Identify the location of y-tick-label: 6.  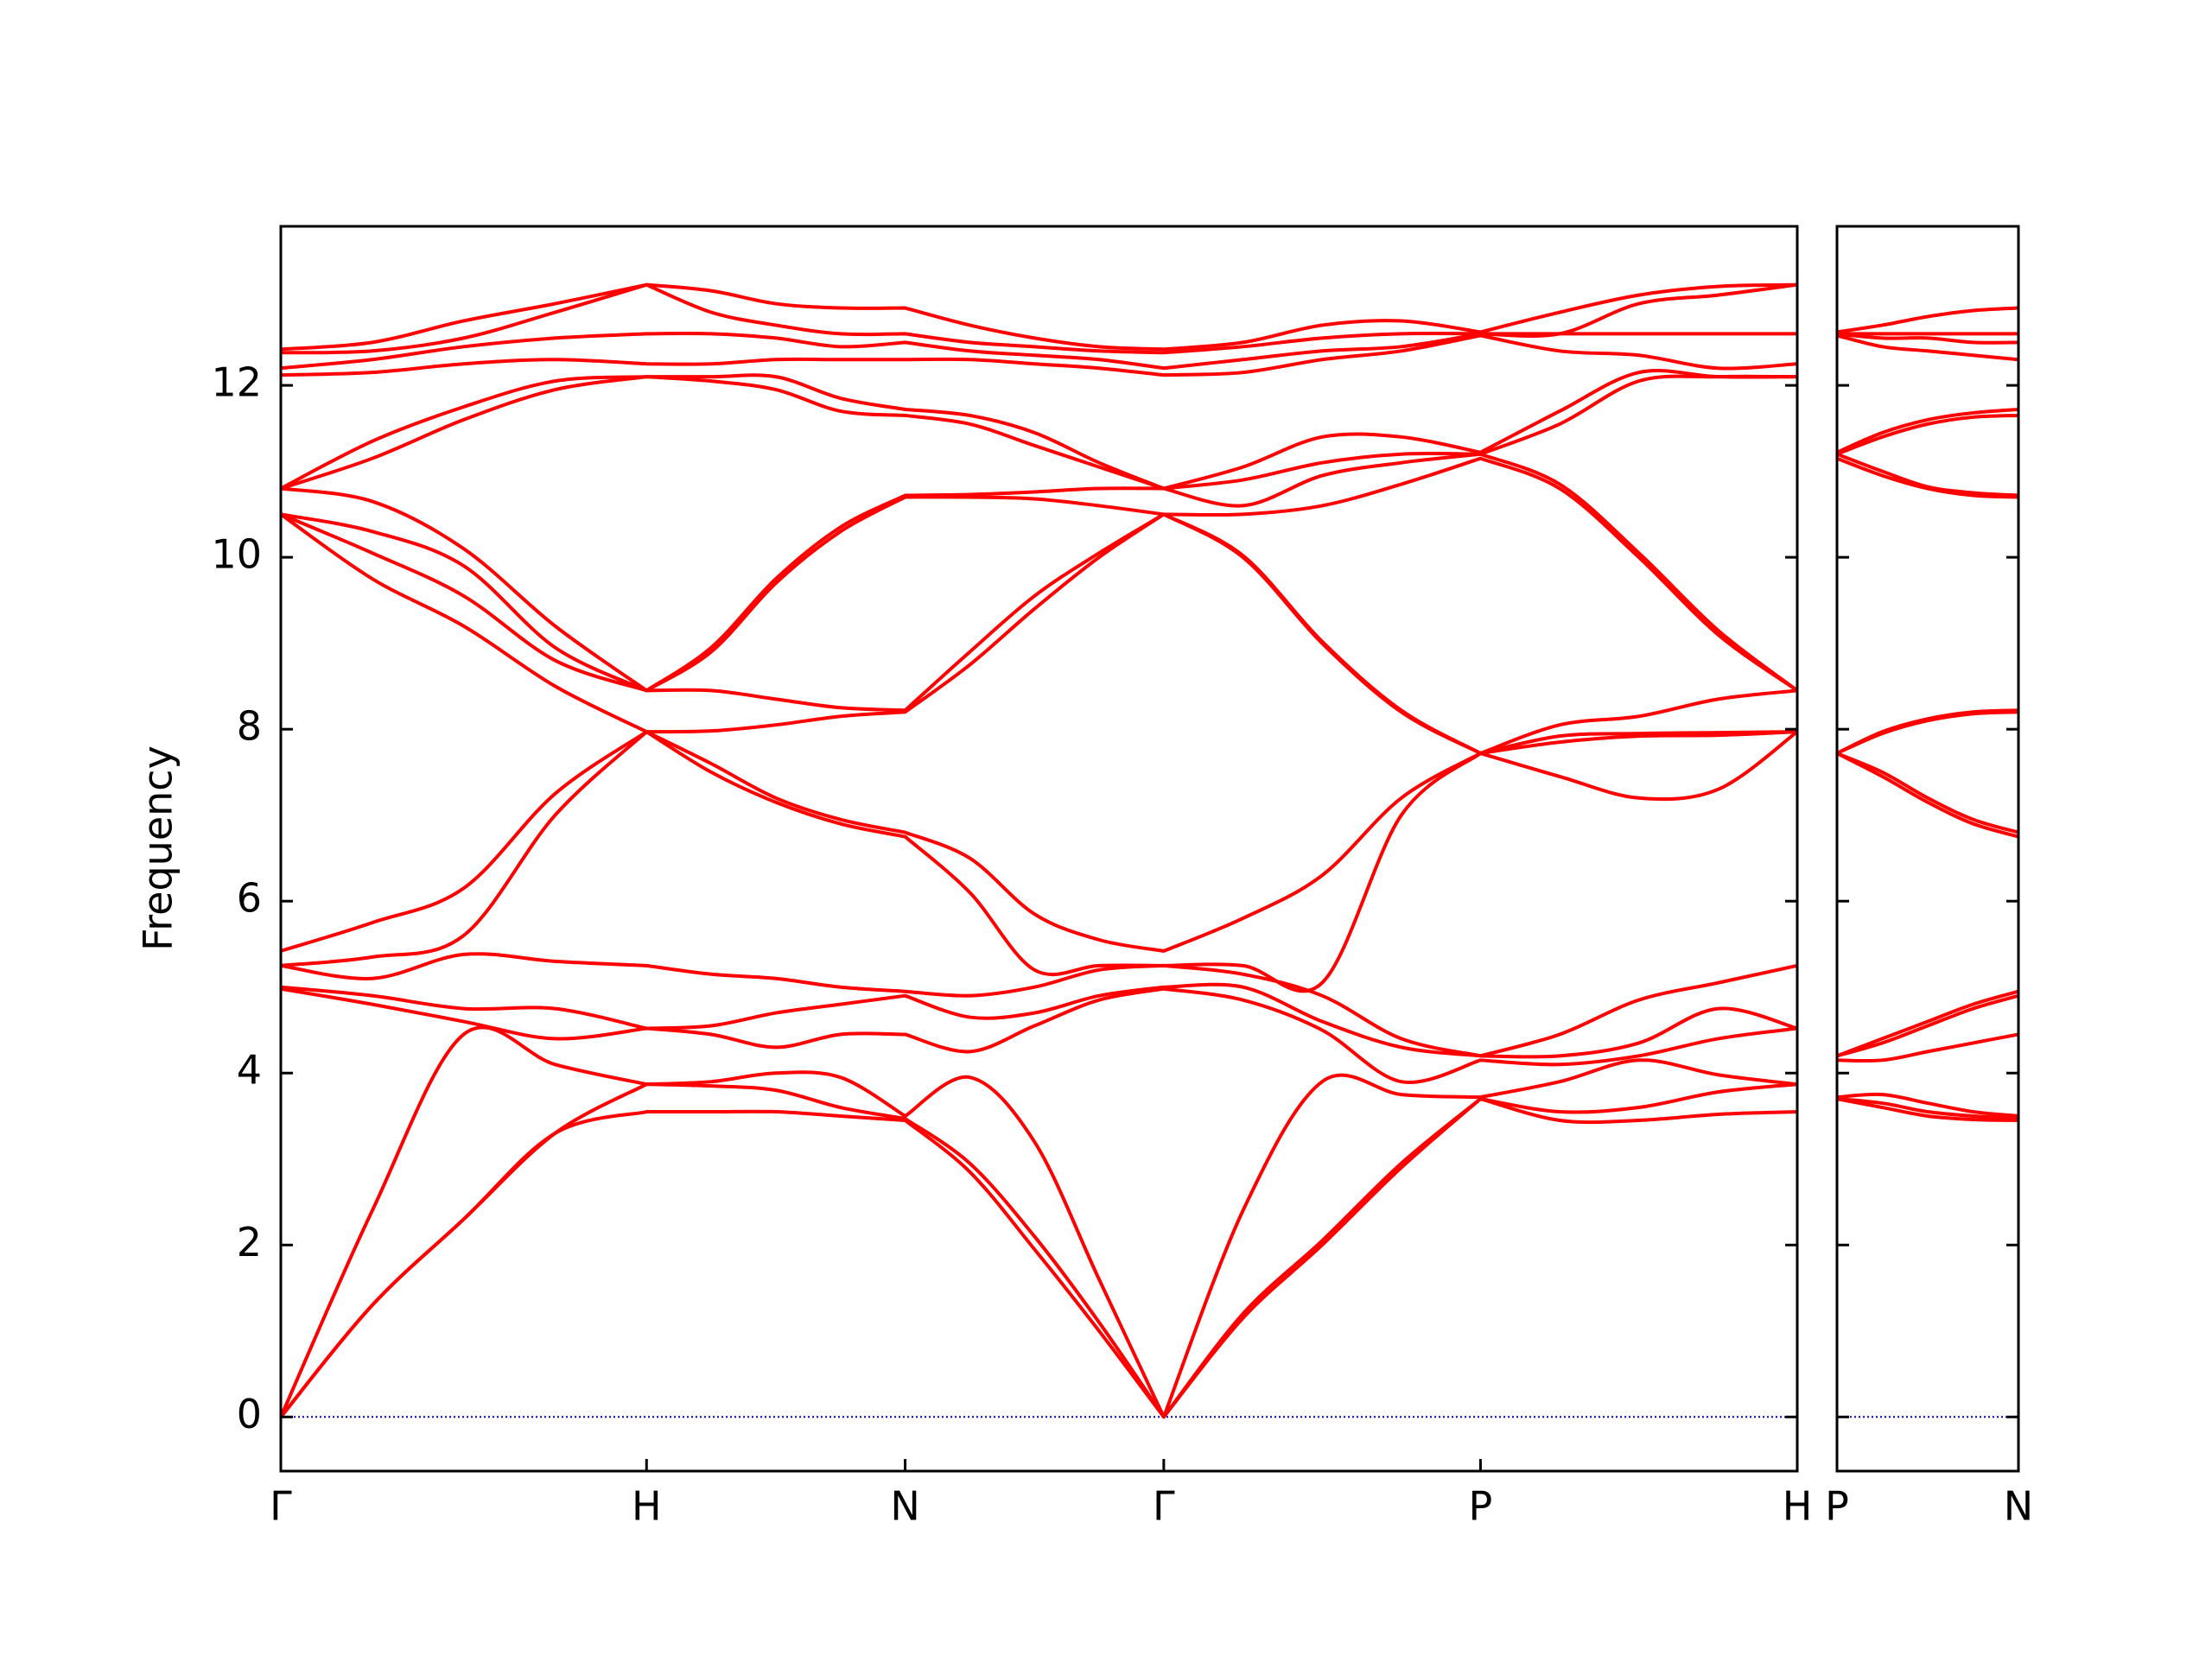
(249, 898).